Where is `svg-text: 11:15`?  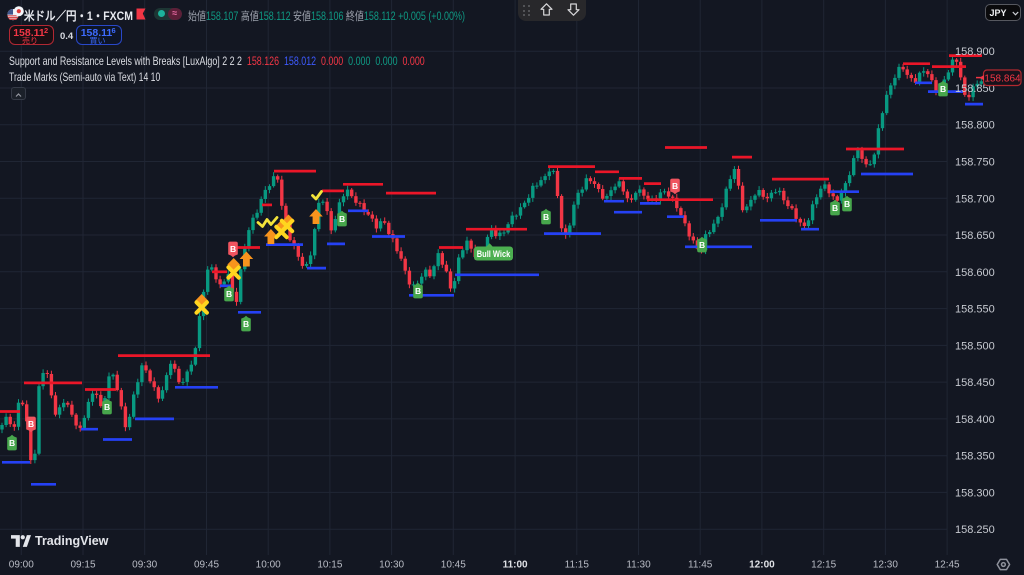
svg-text: 11:15 is located at coordinates (577, 565).